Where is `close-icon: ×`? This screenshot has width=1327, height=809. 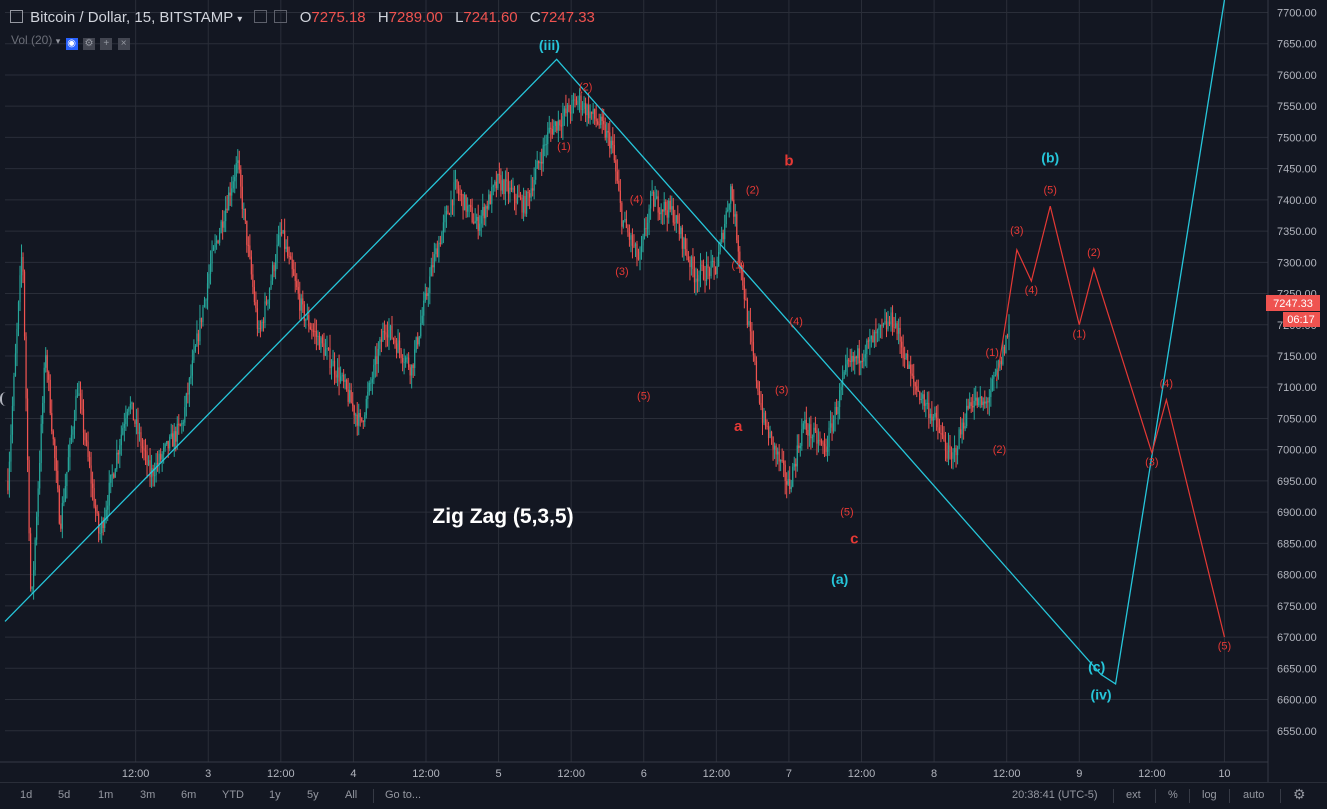
close-icon: × is located at coordinates (123, 44).